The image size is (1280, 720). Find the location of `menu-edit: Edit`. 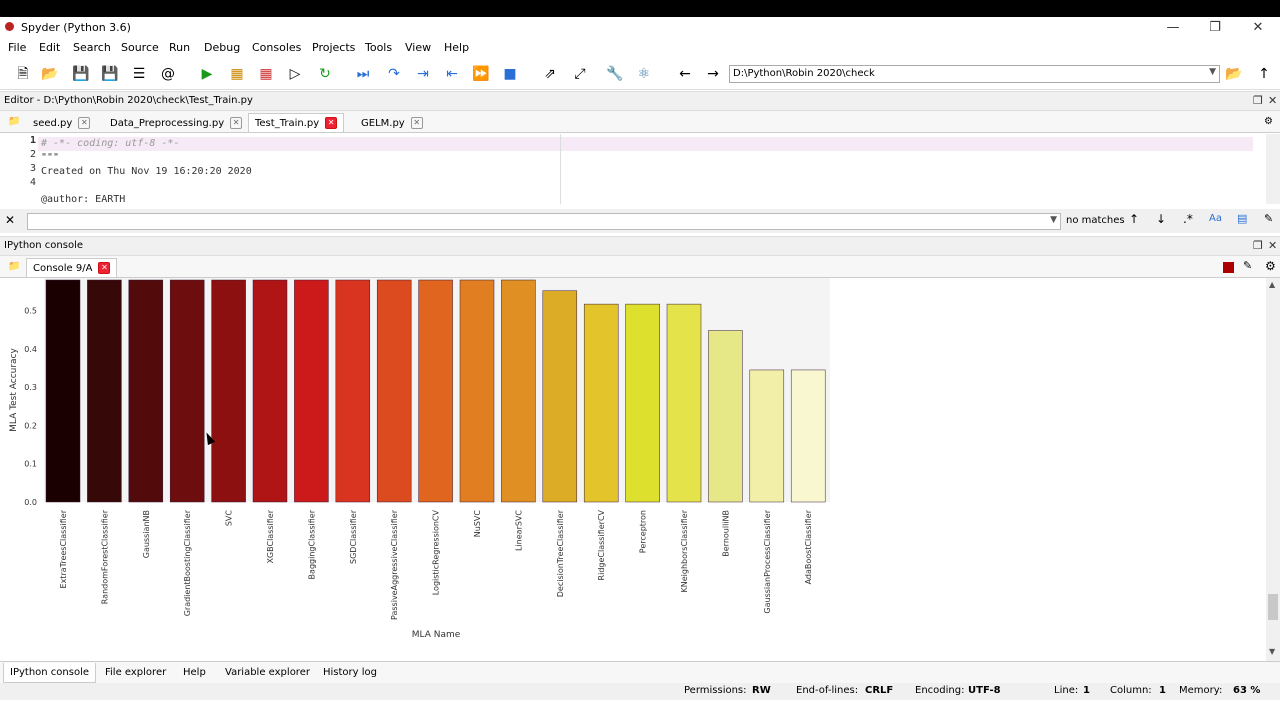

menu-edit: Edit is located at coordinates (50, 47).